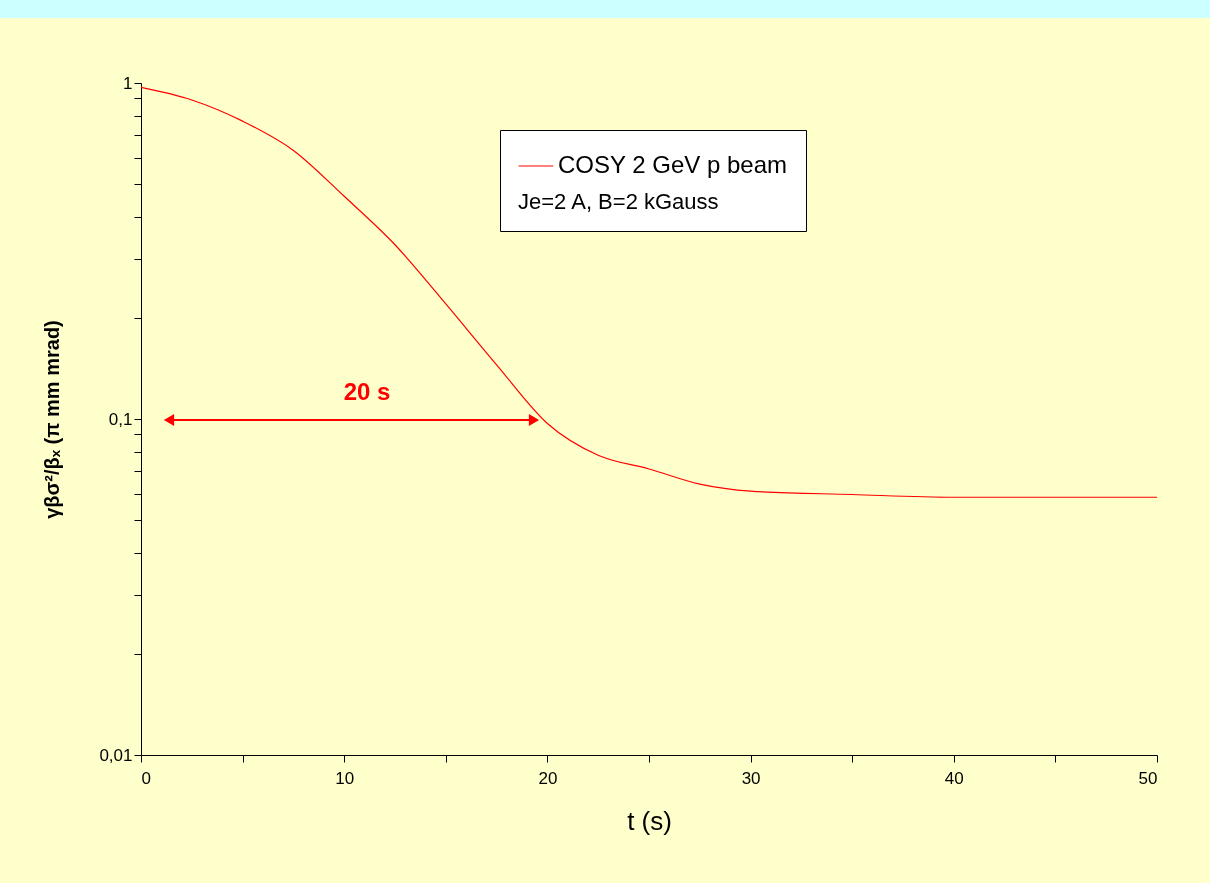  Describe the element at coordinates (367, 391) in the screenshot. I see `annotation: 20 s` at that location.